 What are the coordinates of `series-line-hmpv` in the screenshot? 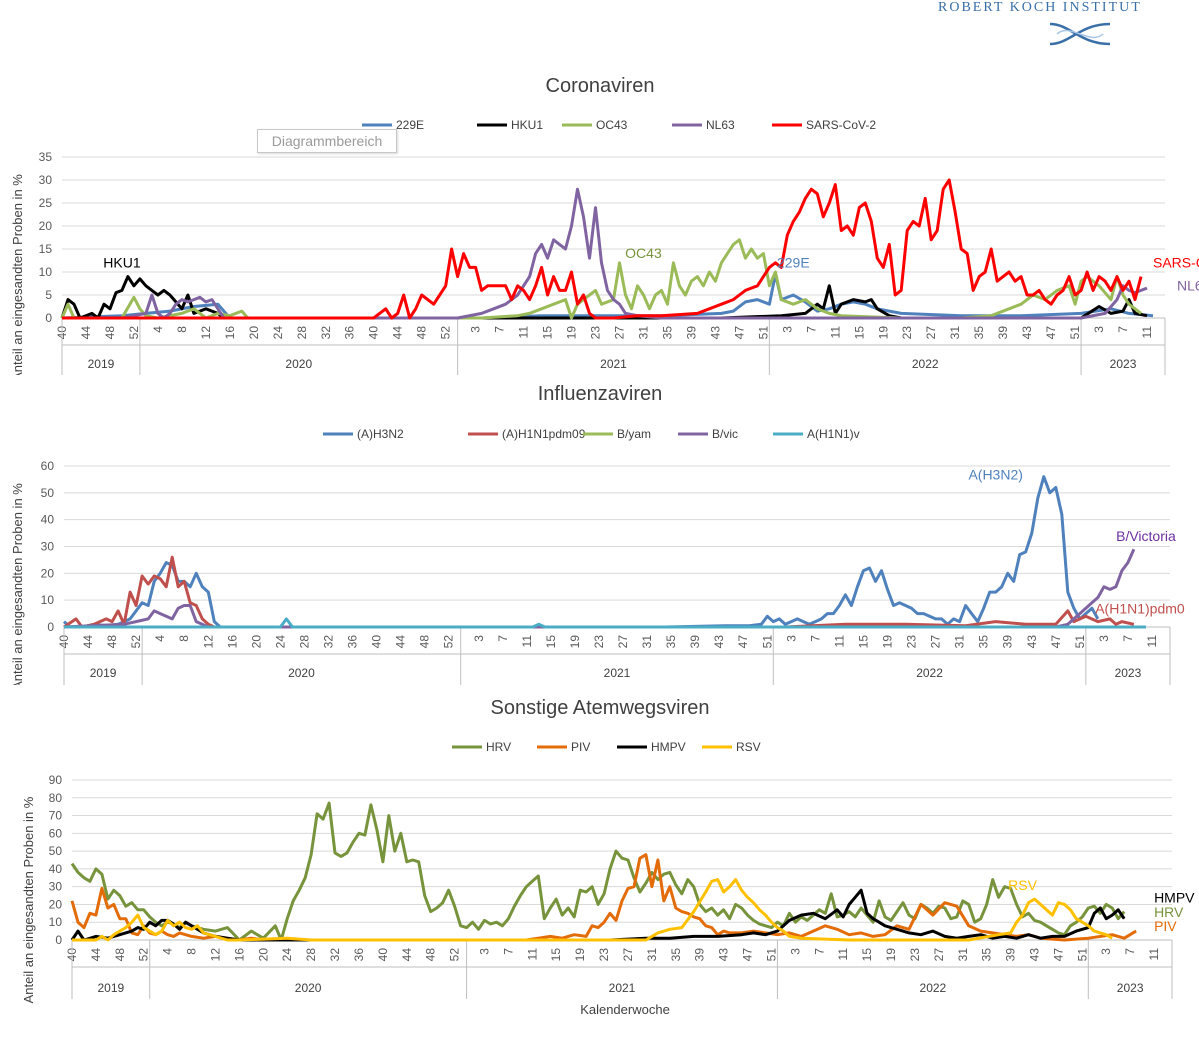 It's located at (598, 915).